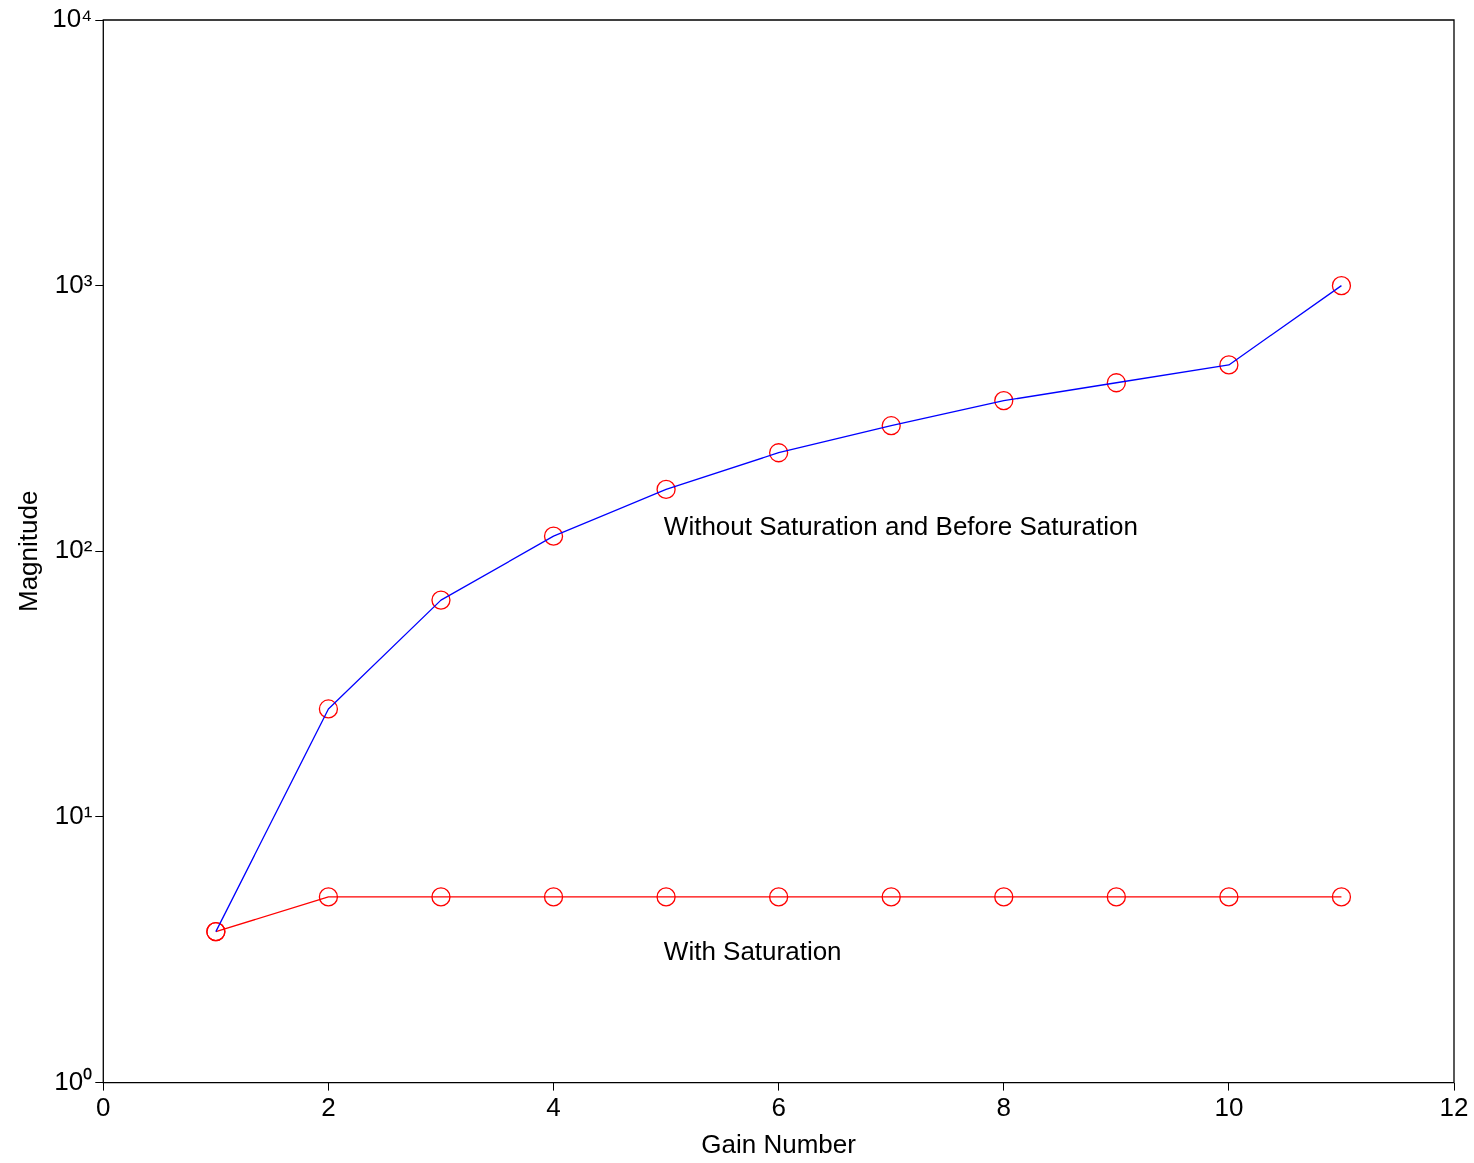 The height and width of the screenshot is (1163, 1474). I want to click on x-tick-label: 4, so click(553, 1107).